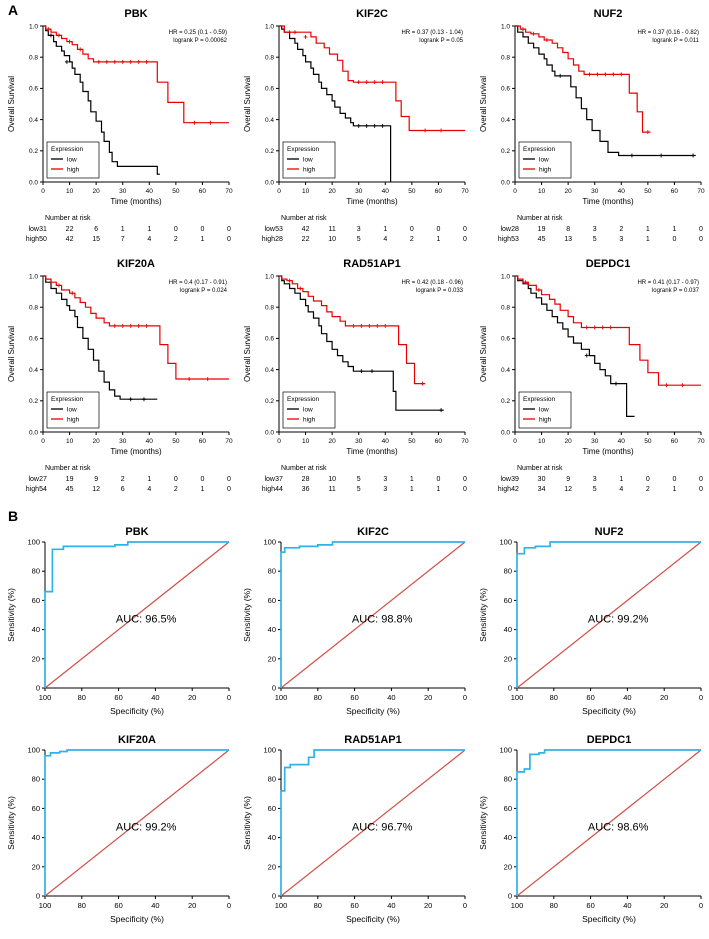 This screenshot has height=939, width=709. What do you see at coordinates (136, 532) in the screenshot?
I see `roc-title: PBK` at bounding box center [136, 532].